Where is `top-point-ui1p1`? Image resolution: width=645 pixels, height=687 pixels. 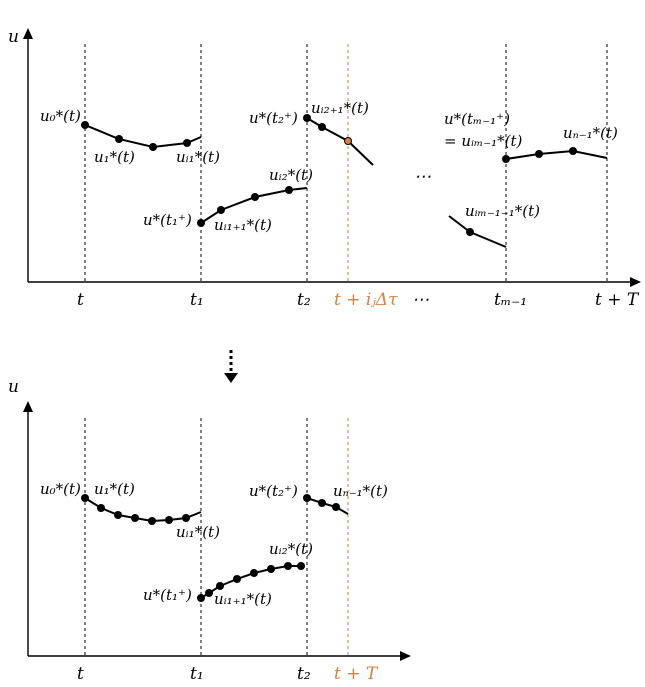
top-point-ui1p1 is located at coordinates (221, 210).